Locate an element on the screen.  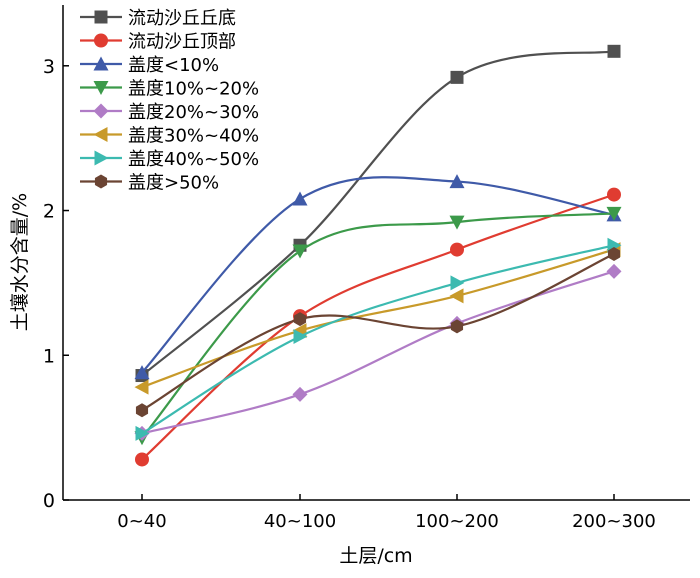
legend-item: 盖度30%~40% is located at coordinates (169, 136).